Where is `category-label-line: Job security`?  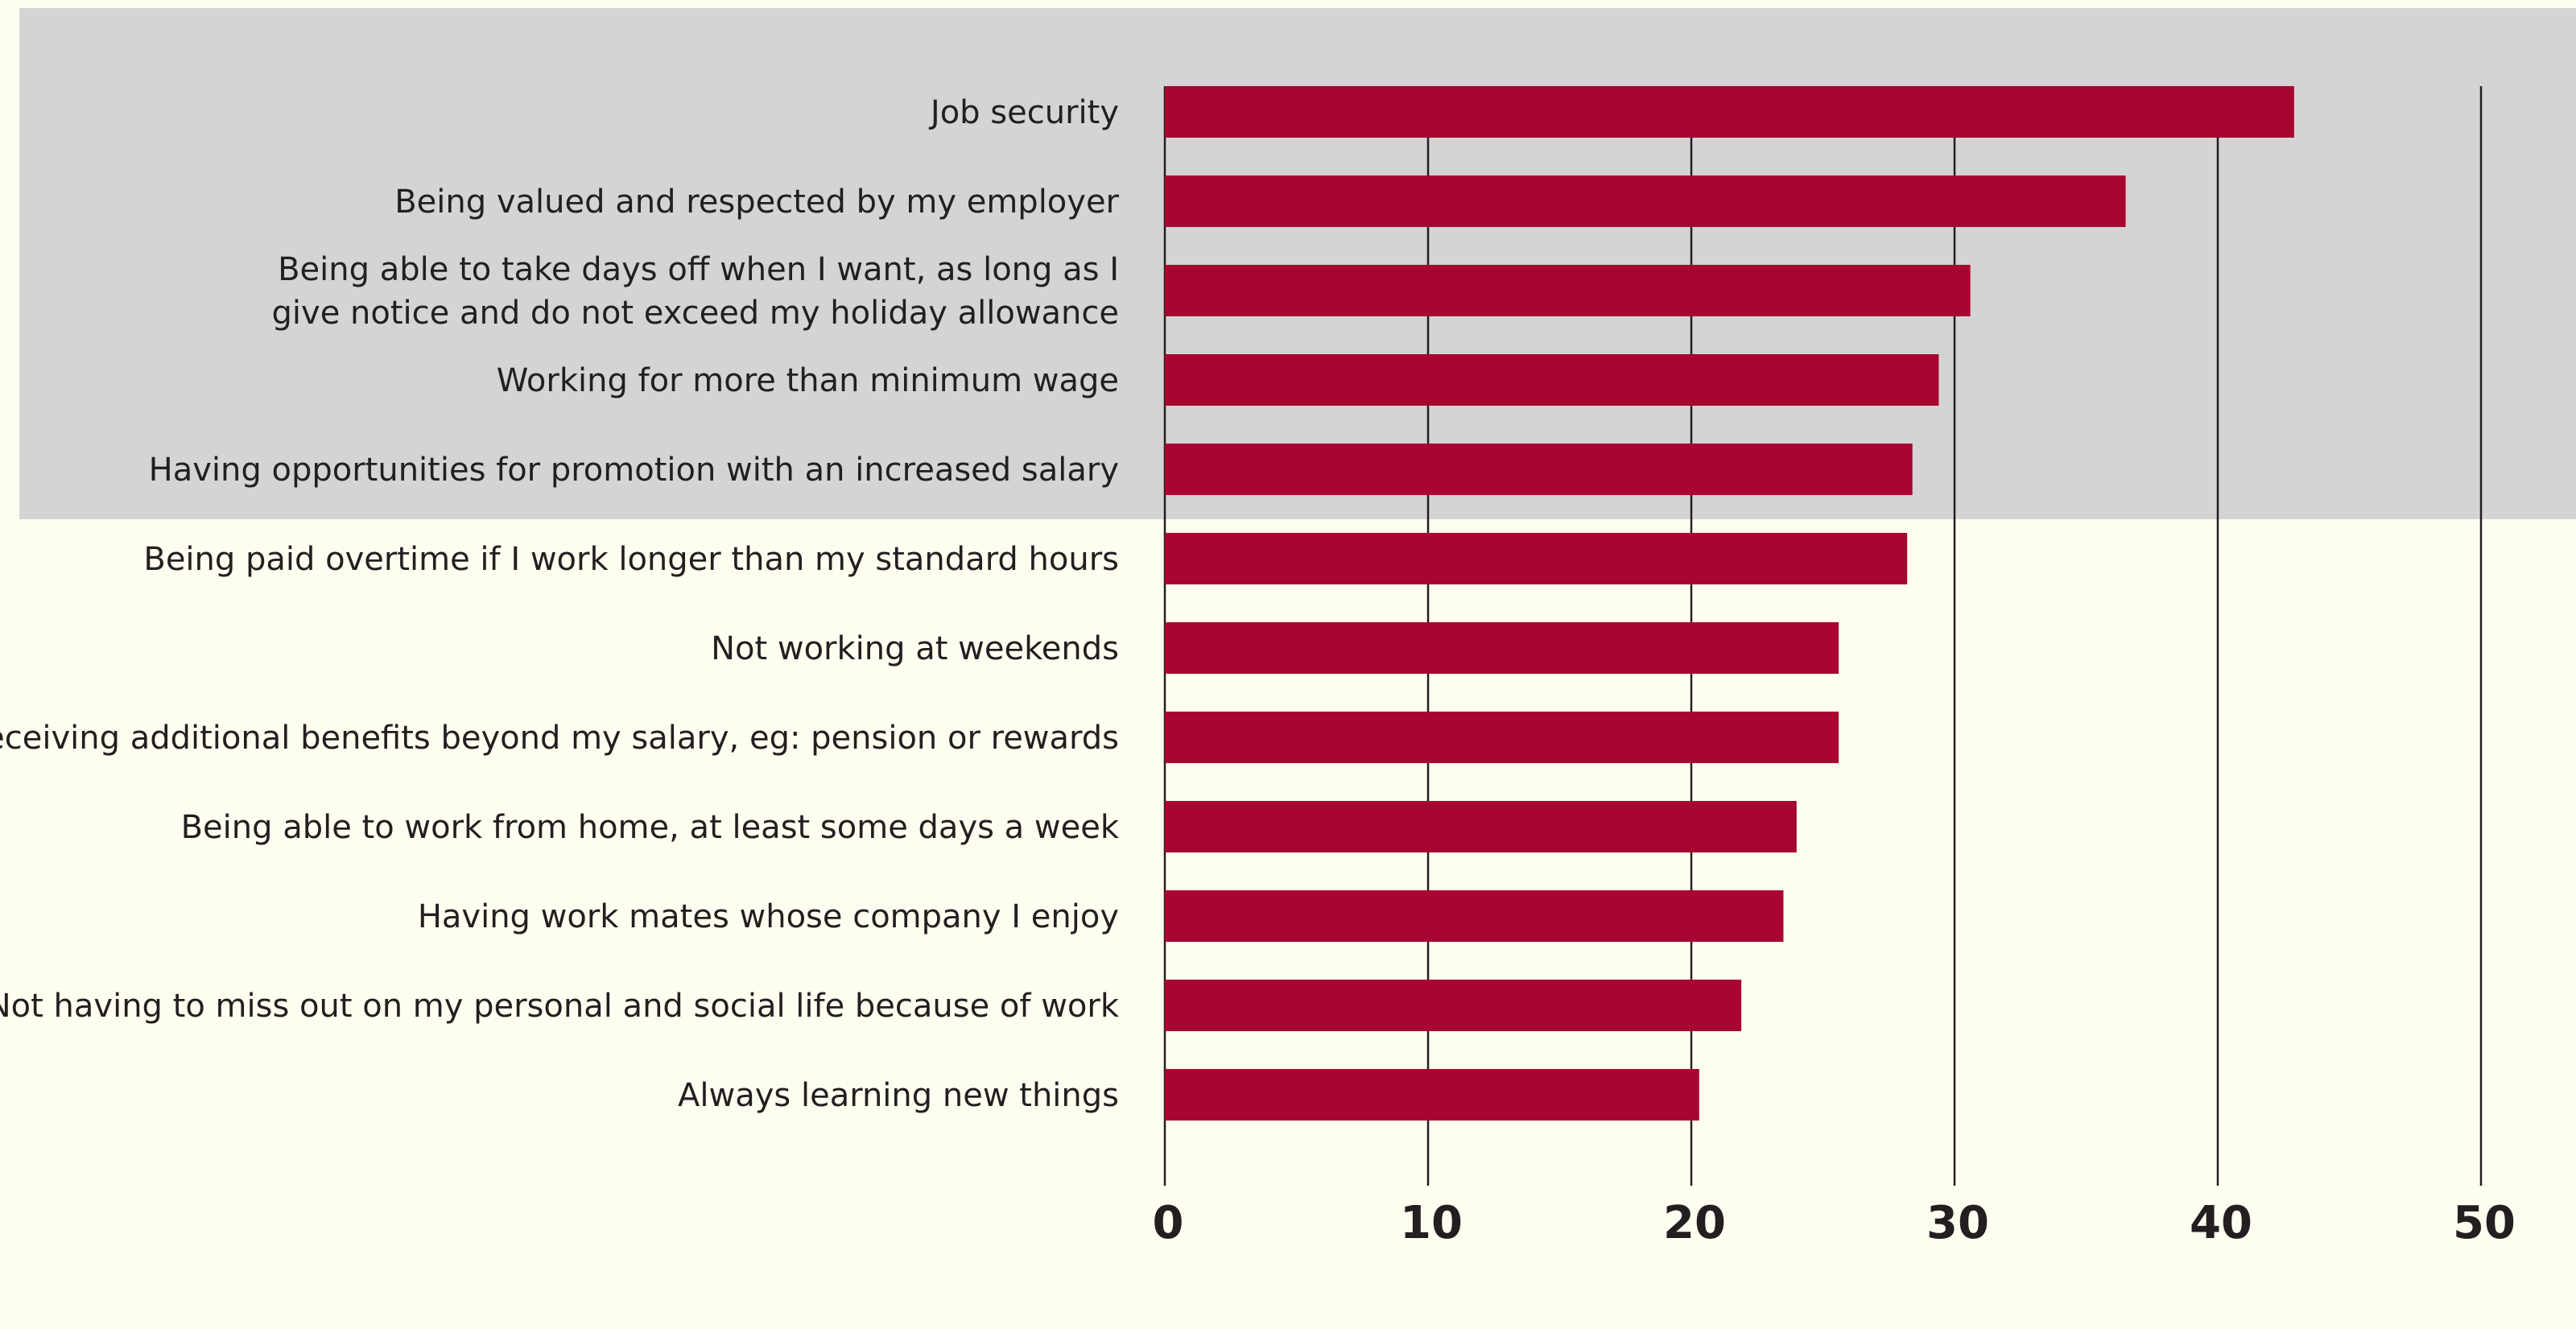
category-label-line: Job security is located at coordinates (1023, 113).